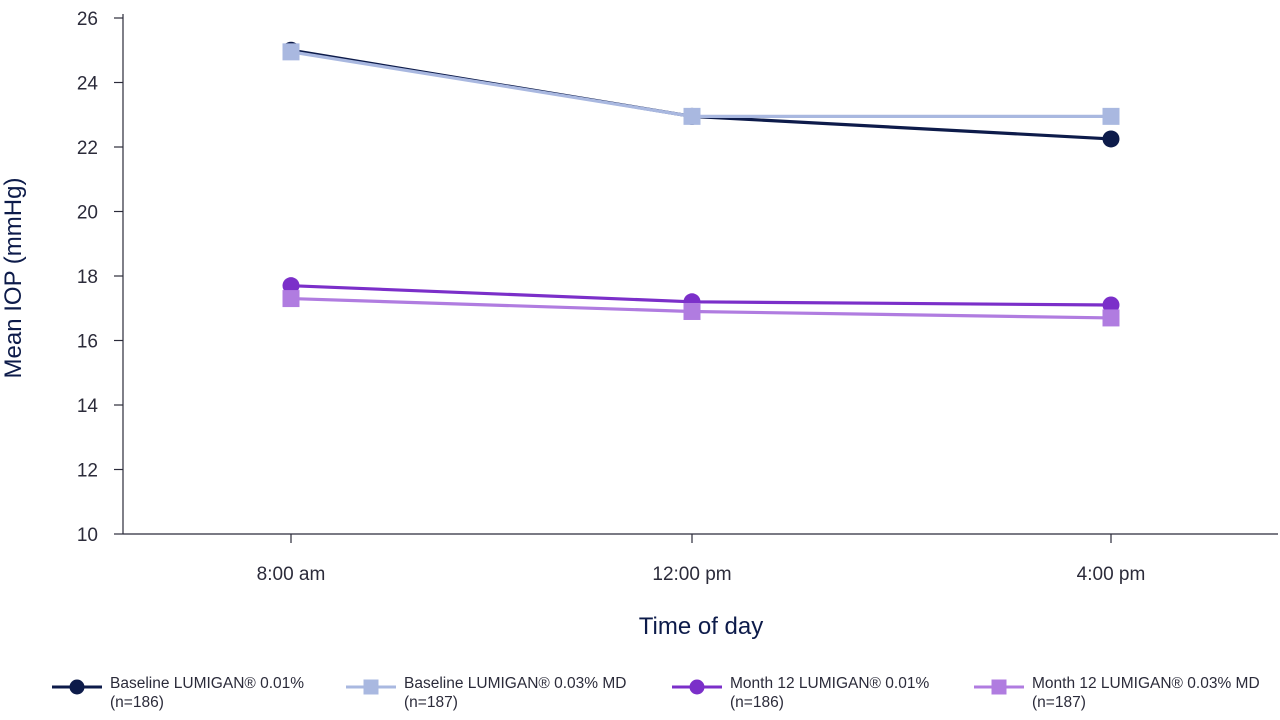 The width and height of the screenshot is (1280, 720). Describe the element at coordinates (1146, 683) in the screenshot. I see `legend-label: Month 12 LUMIGAN® 0.03% MD` at that location.